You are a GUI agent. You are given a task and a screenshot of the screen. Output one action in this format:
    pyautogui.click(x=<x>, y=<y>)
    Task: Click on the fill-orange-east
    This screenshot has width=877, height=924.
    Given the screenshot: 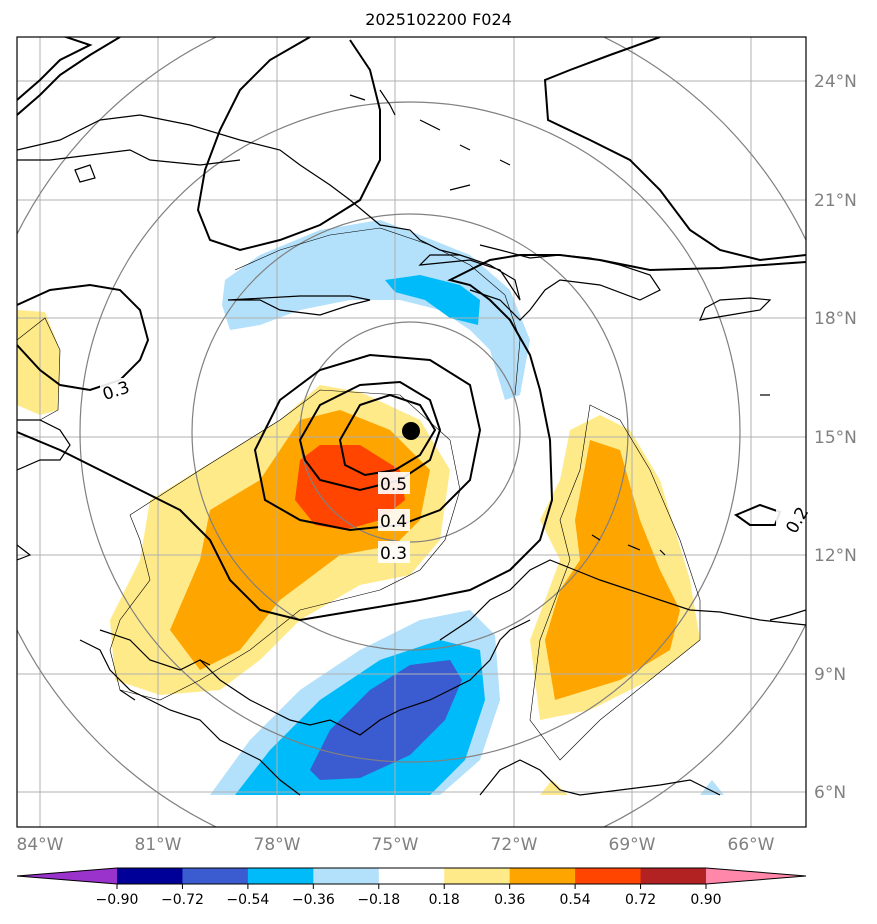 What is the action you would take?
    pyautogui.click(x=612, y=570)
    